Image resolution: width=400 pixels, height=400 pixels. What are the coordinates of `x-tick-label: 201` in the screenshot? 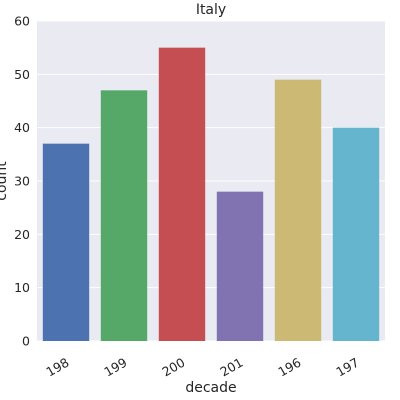 It's located at (231, 367).